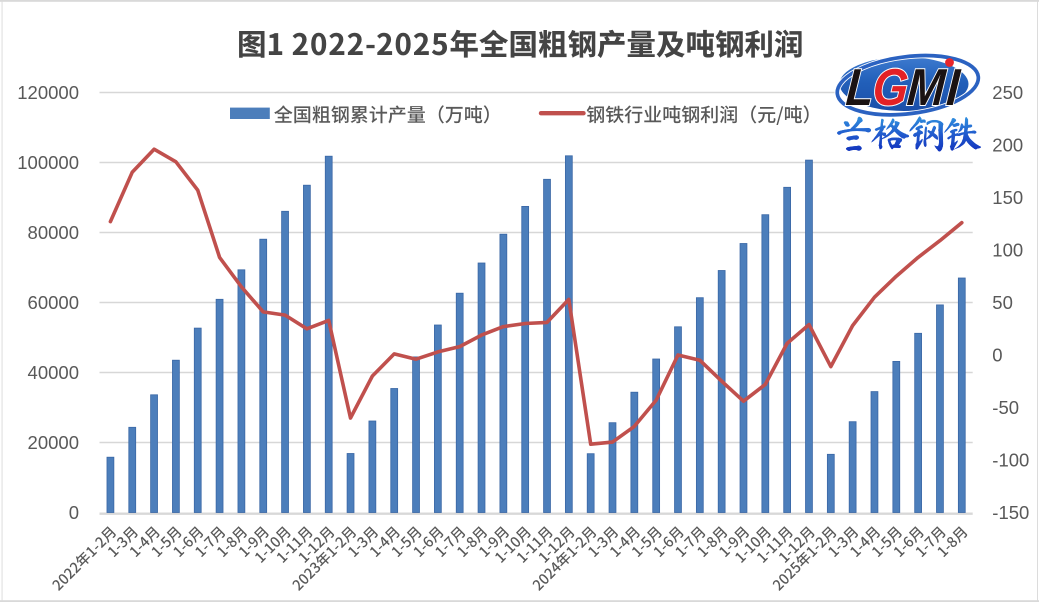 The height and width of the screenshot is (602, 1039). I want to click on svg-text: -50, so click(1005, 407).